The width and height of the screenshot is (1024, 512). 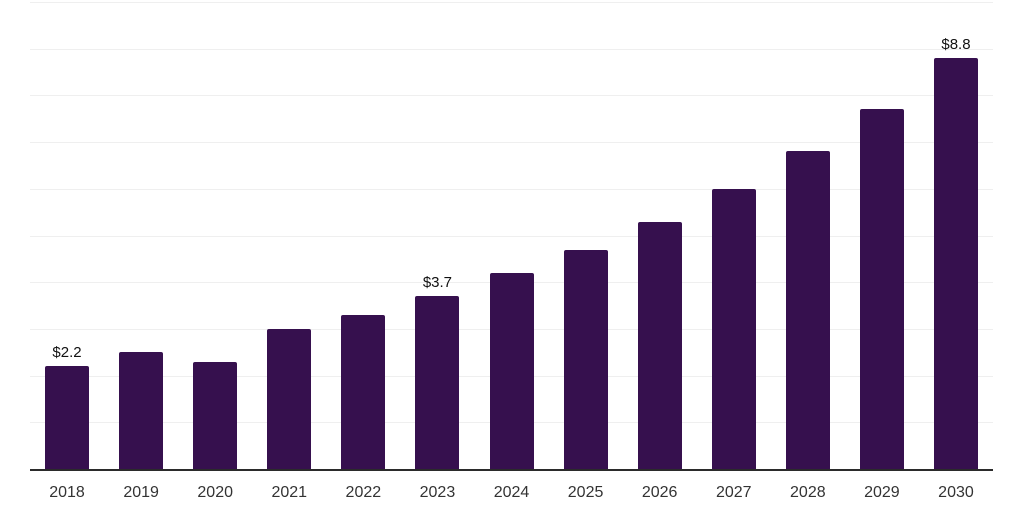 What do you see at coordinates (141, 410) in the screenshot?
I see `bar-2019` at bounding box center [141, 410].